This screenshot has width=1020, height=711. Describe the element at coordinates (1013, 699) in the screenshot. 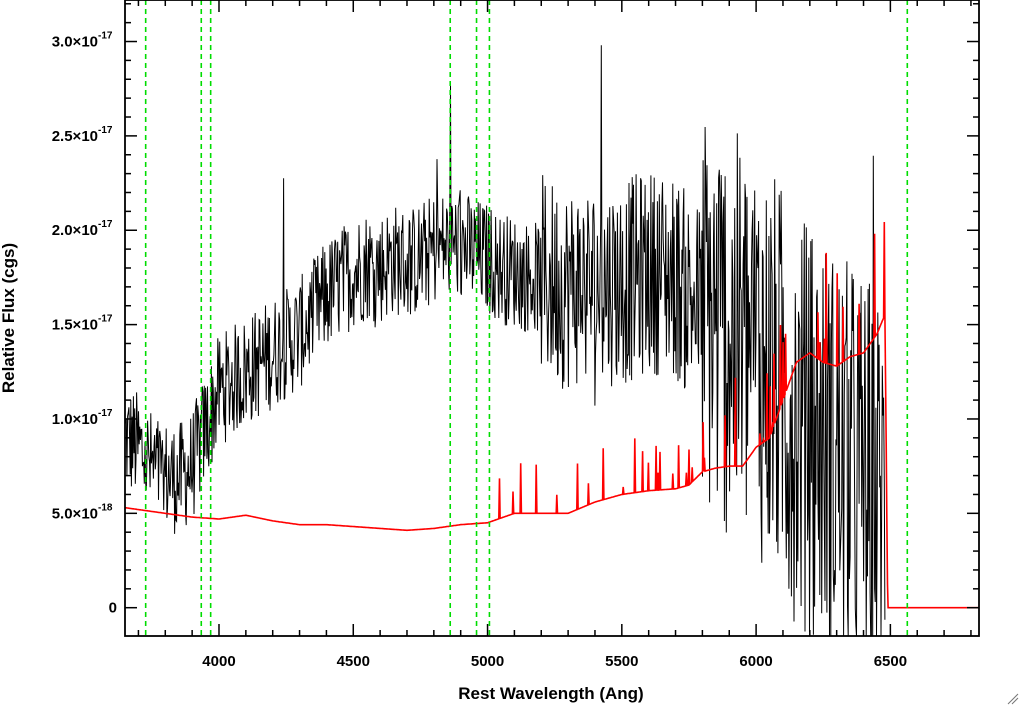

I see `resize-grip-icon` at that location.